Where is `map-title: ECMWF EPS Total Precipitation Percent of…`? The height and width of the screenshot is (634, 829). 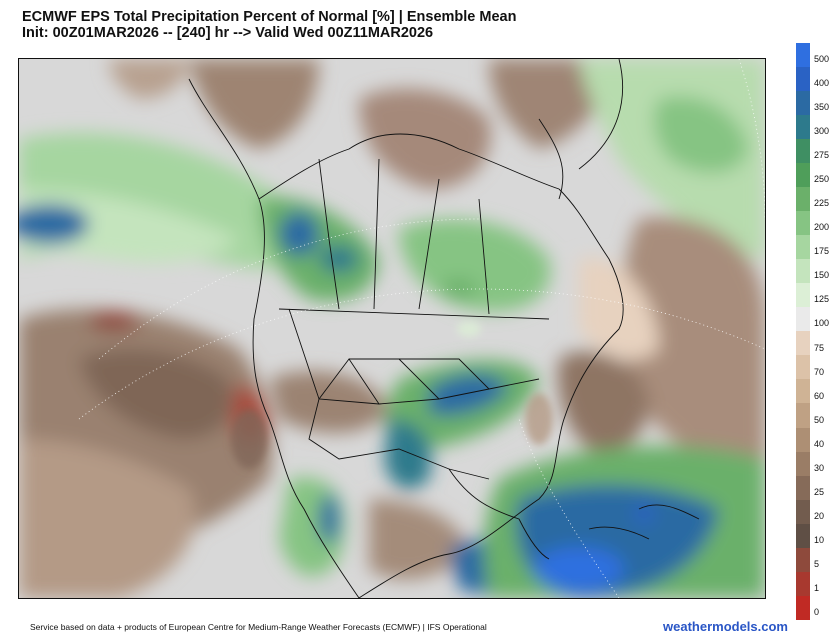 map-title: ECMWF EPS Total Precipitation Percent of… is located at coordinates (269, 17).